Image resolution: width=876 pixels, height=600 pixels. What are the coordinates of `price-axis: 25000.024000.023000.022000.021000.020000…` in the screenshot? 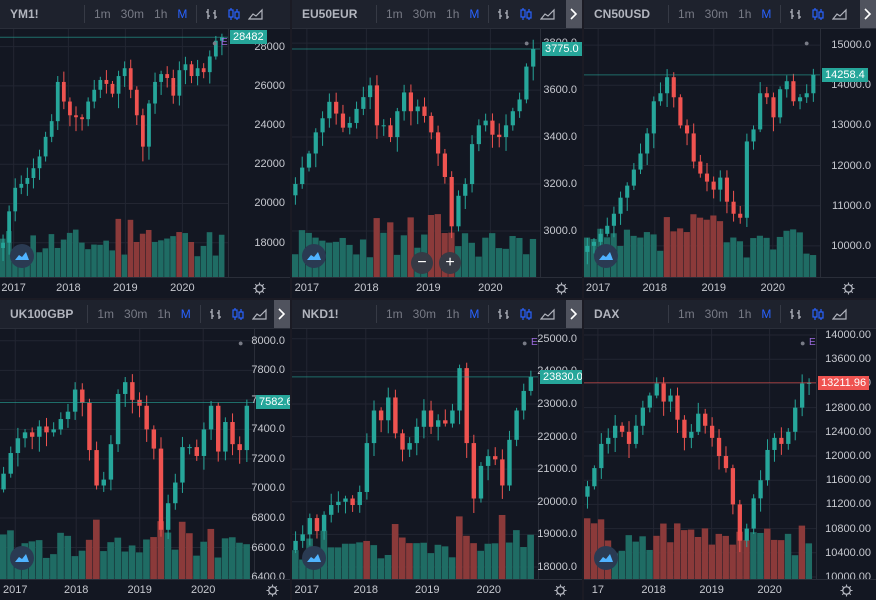 It's located at (559, 454).